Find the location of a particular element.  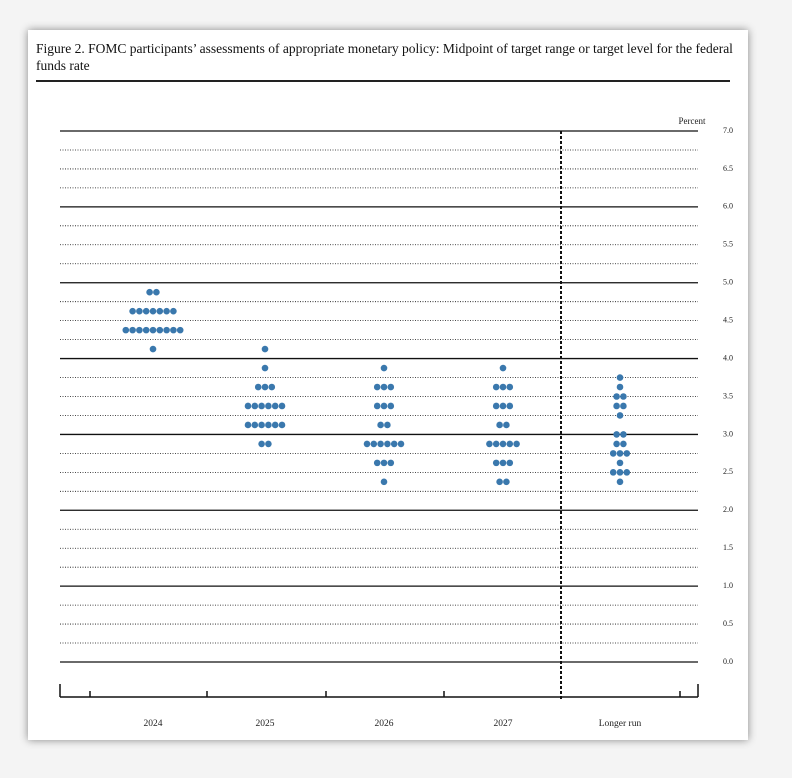

y-tick-label: 0.0 is located at coordinates (728, 661).